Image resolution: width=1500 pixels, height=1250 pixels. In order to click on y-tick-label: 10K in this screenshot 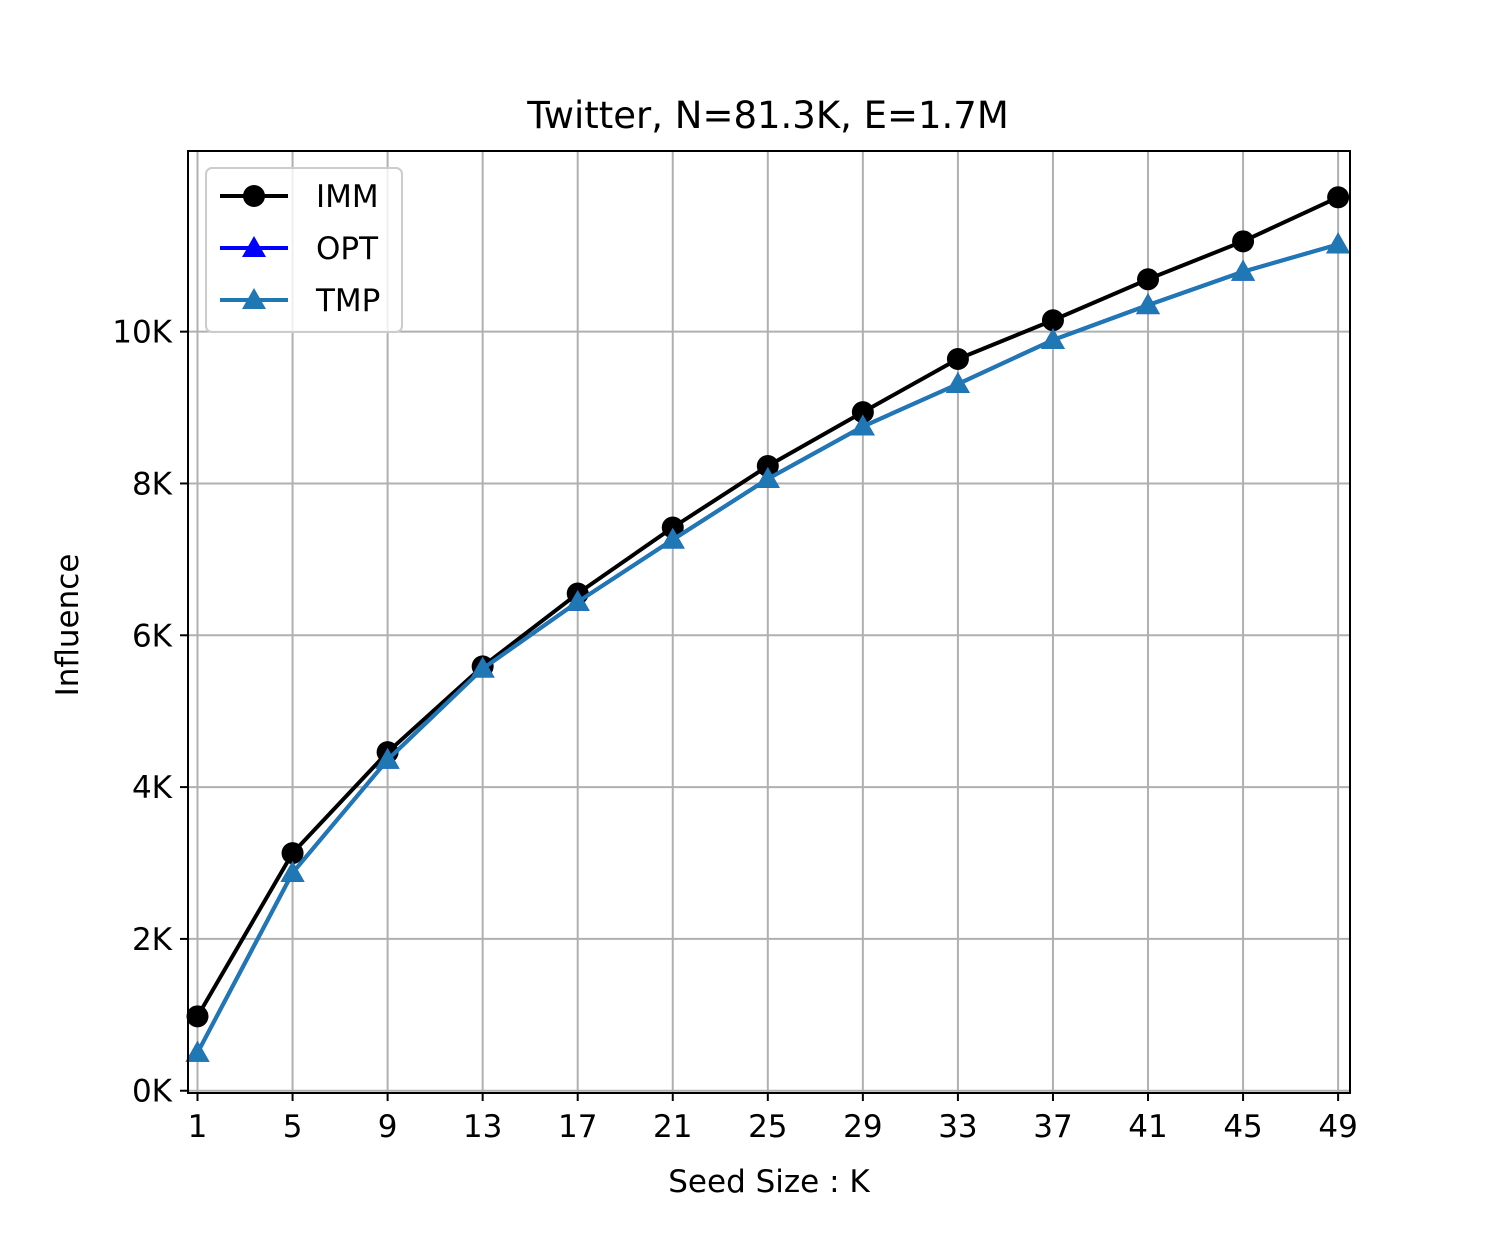, I will do `click(142, 333)`.